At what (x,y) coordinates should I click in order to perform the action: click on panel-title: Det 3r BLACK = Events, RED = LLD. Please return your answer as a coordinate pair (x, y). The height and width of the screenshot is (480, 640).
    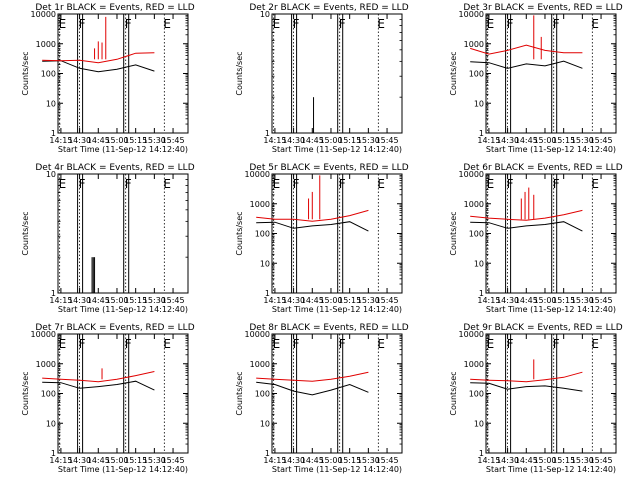
    Looking at the image, I should click on (542, 8).